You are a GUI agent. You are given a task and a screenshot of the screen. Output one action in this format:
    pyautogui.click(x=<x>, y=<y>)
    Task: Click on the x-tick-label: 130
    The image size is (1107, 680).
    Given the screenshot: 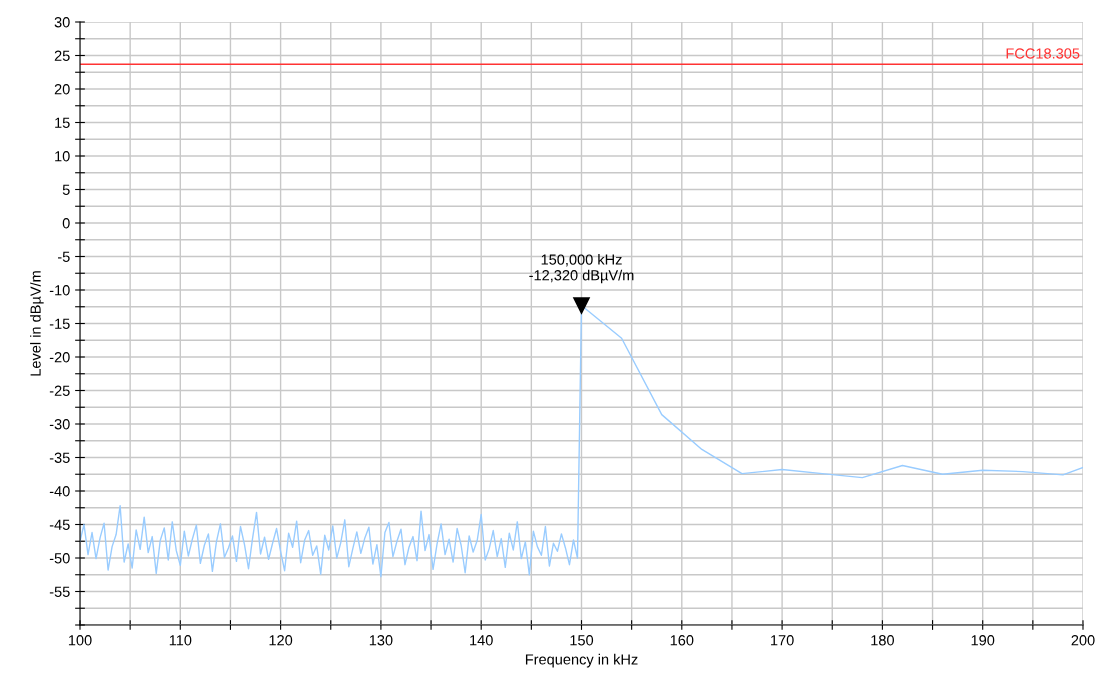 What is the action you would take?
    pyautogui.click(x=381, y=640)
    